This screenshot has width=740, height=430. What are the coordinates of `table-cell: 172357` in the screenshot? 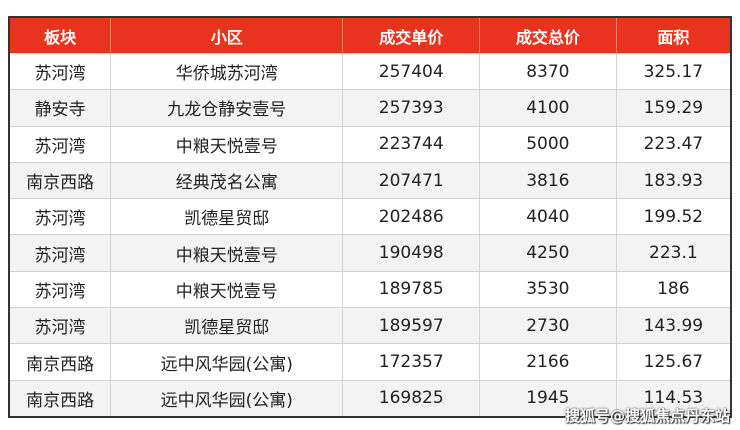 It's located at (411, 362).